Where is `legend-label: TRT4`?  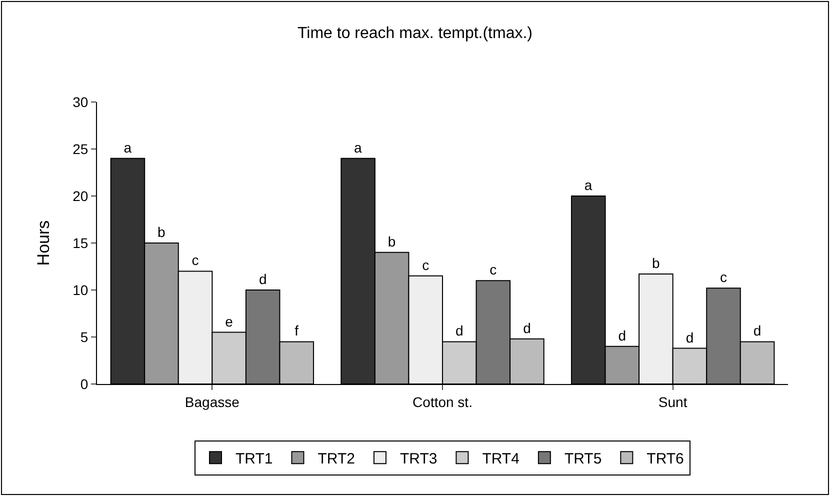
legend-label: TRT4 is located at coordinates (501, 459).